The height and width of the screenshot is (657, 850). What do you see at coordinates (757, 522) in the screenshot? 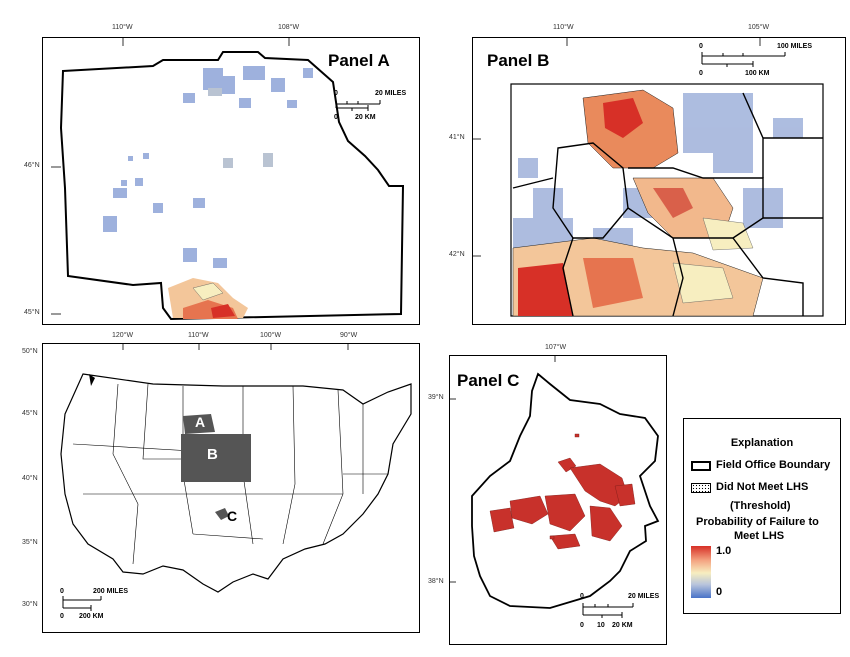
I see `legend-prob-label-1: Probability of Failure to` at bounding box center [757, 522].